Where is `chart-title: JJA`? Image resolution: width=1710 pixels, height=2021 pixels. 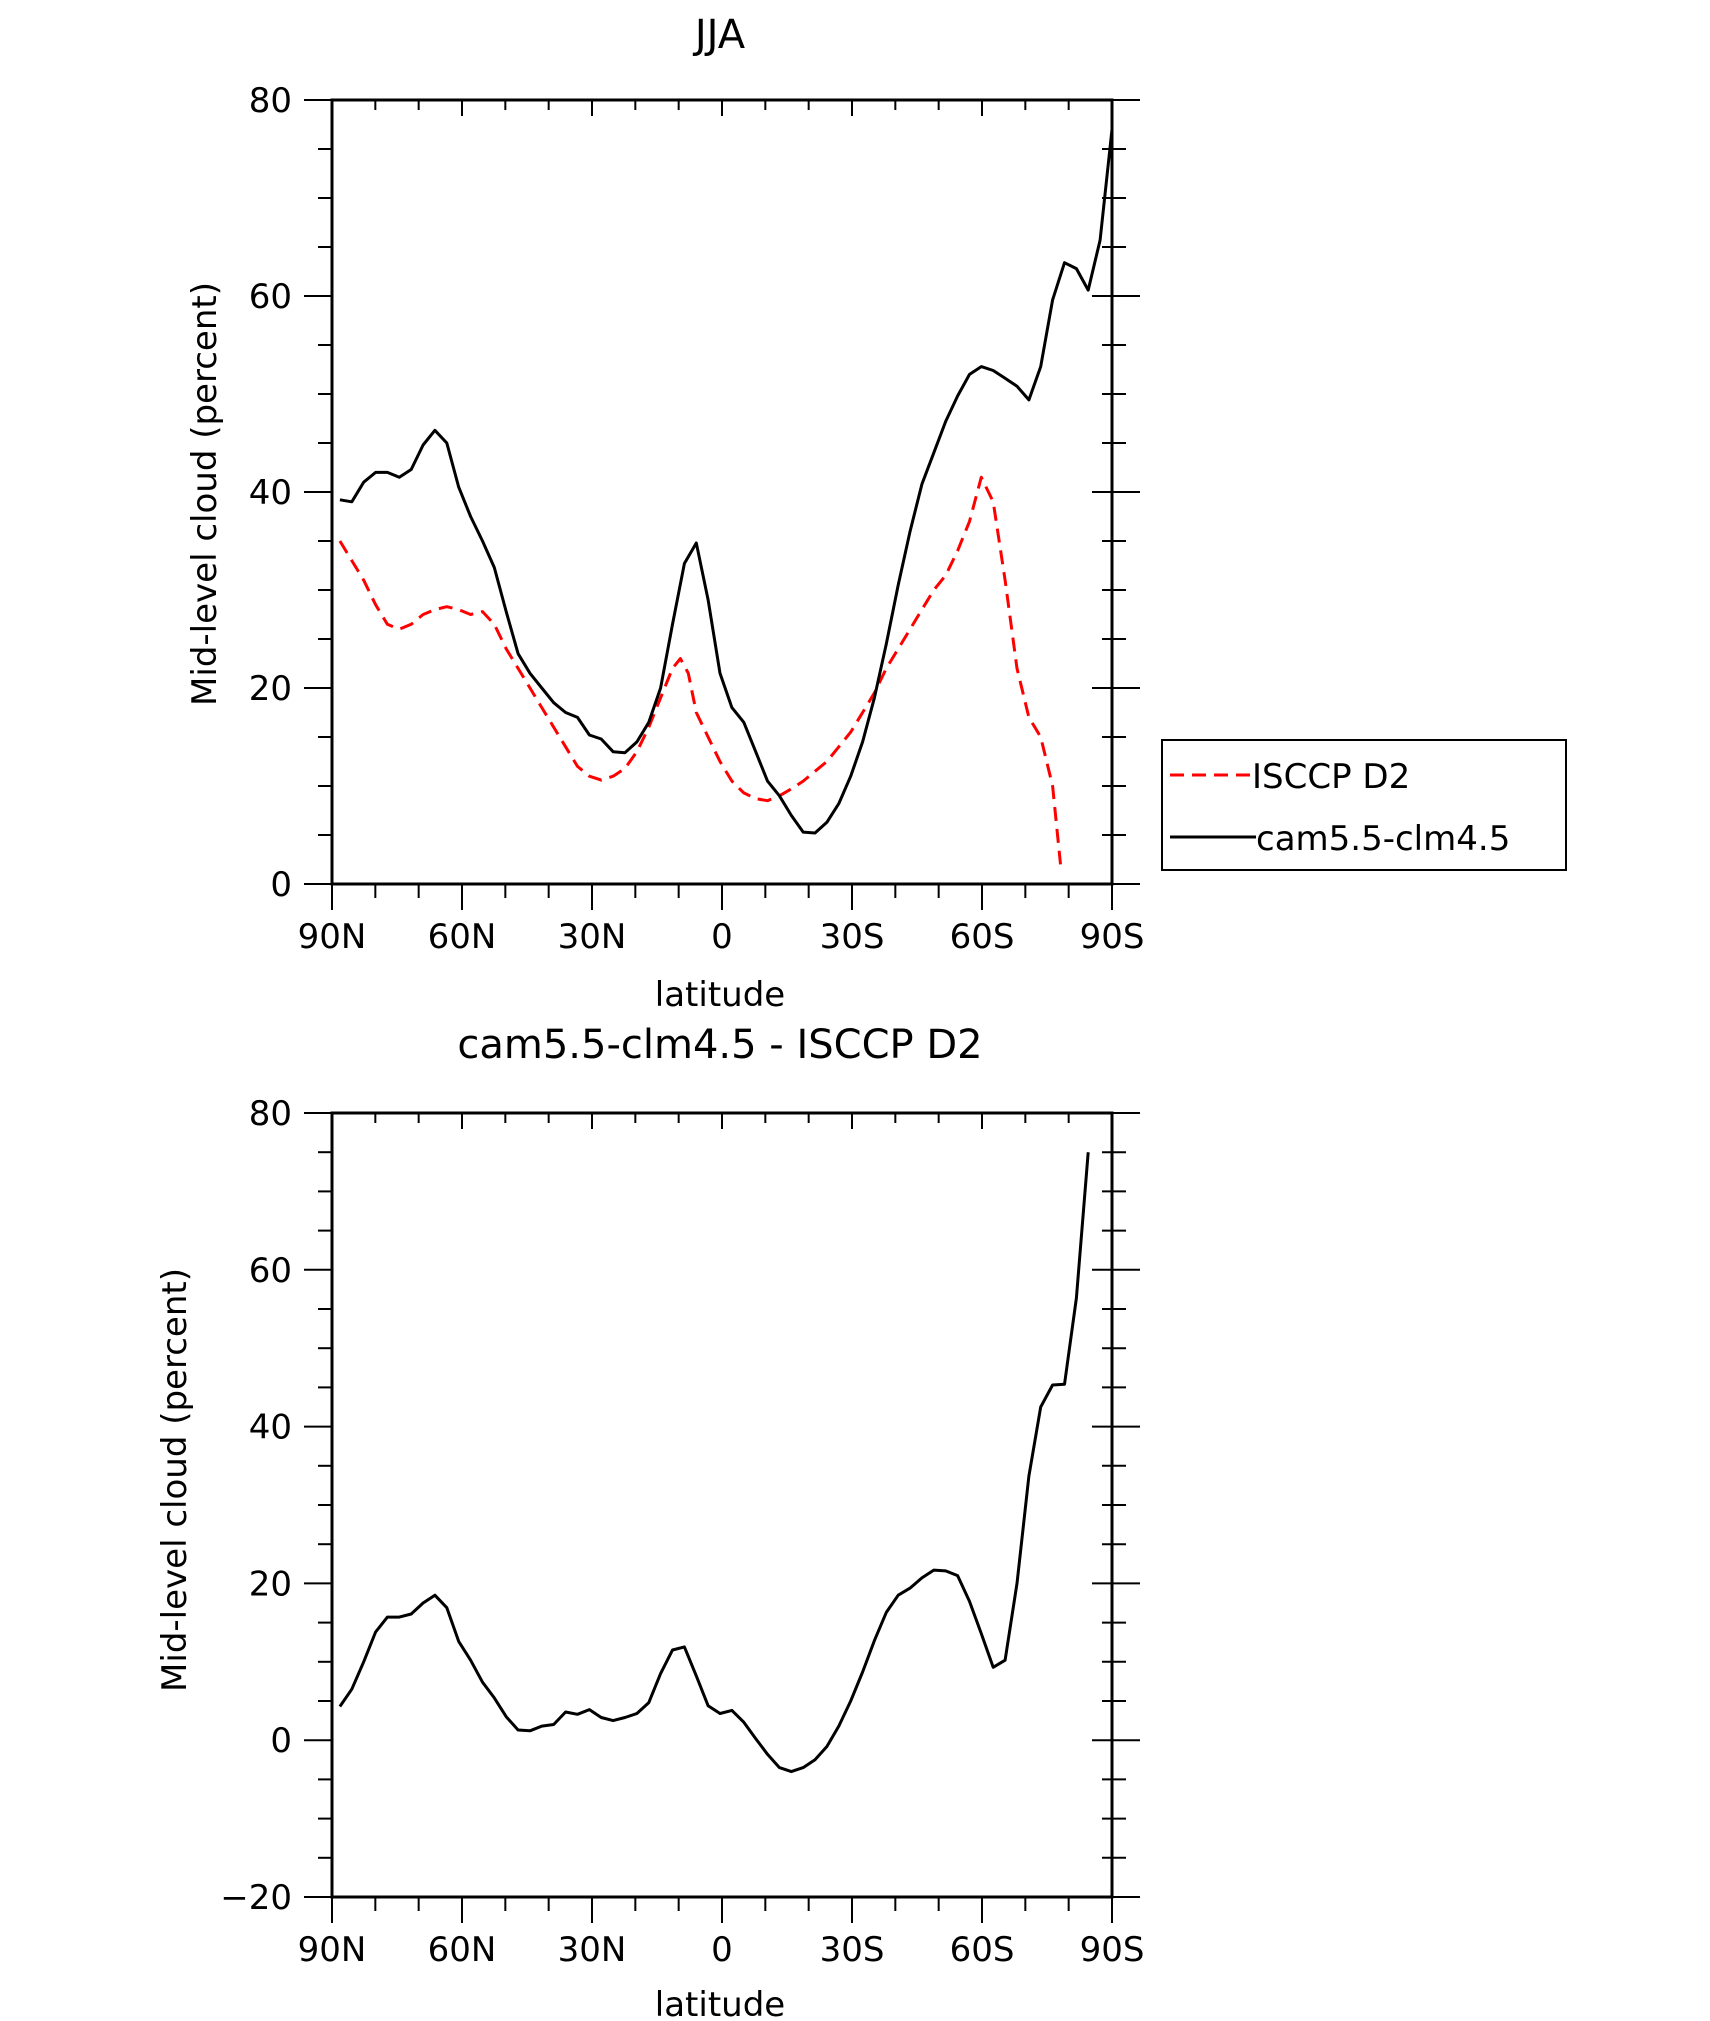
chart-title: JJA is located at coordinates (719, 35).